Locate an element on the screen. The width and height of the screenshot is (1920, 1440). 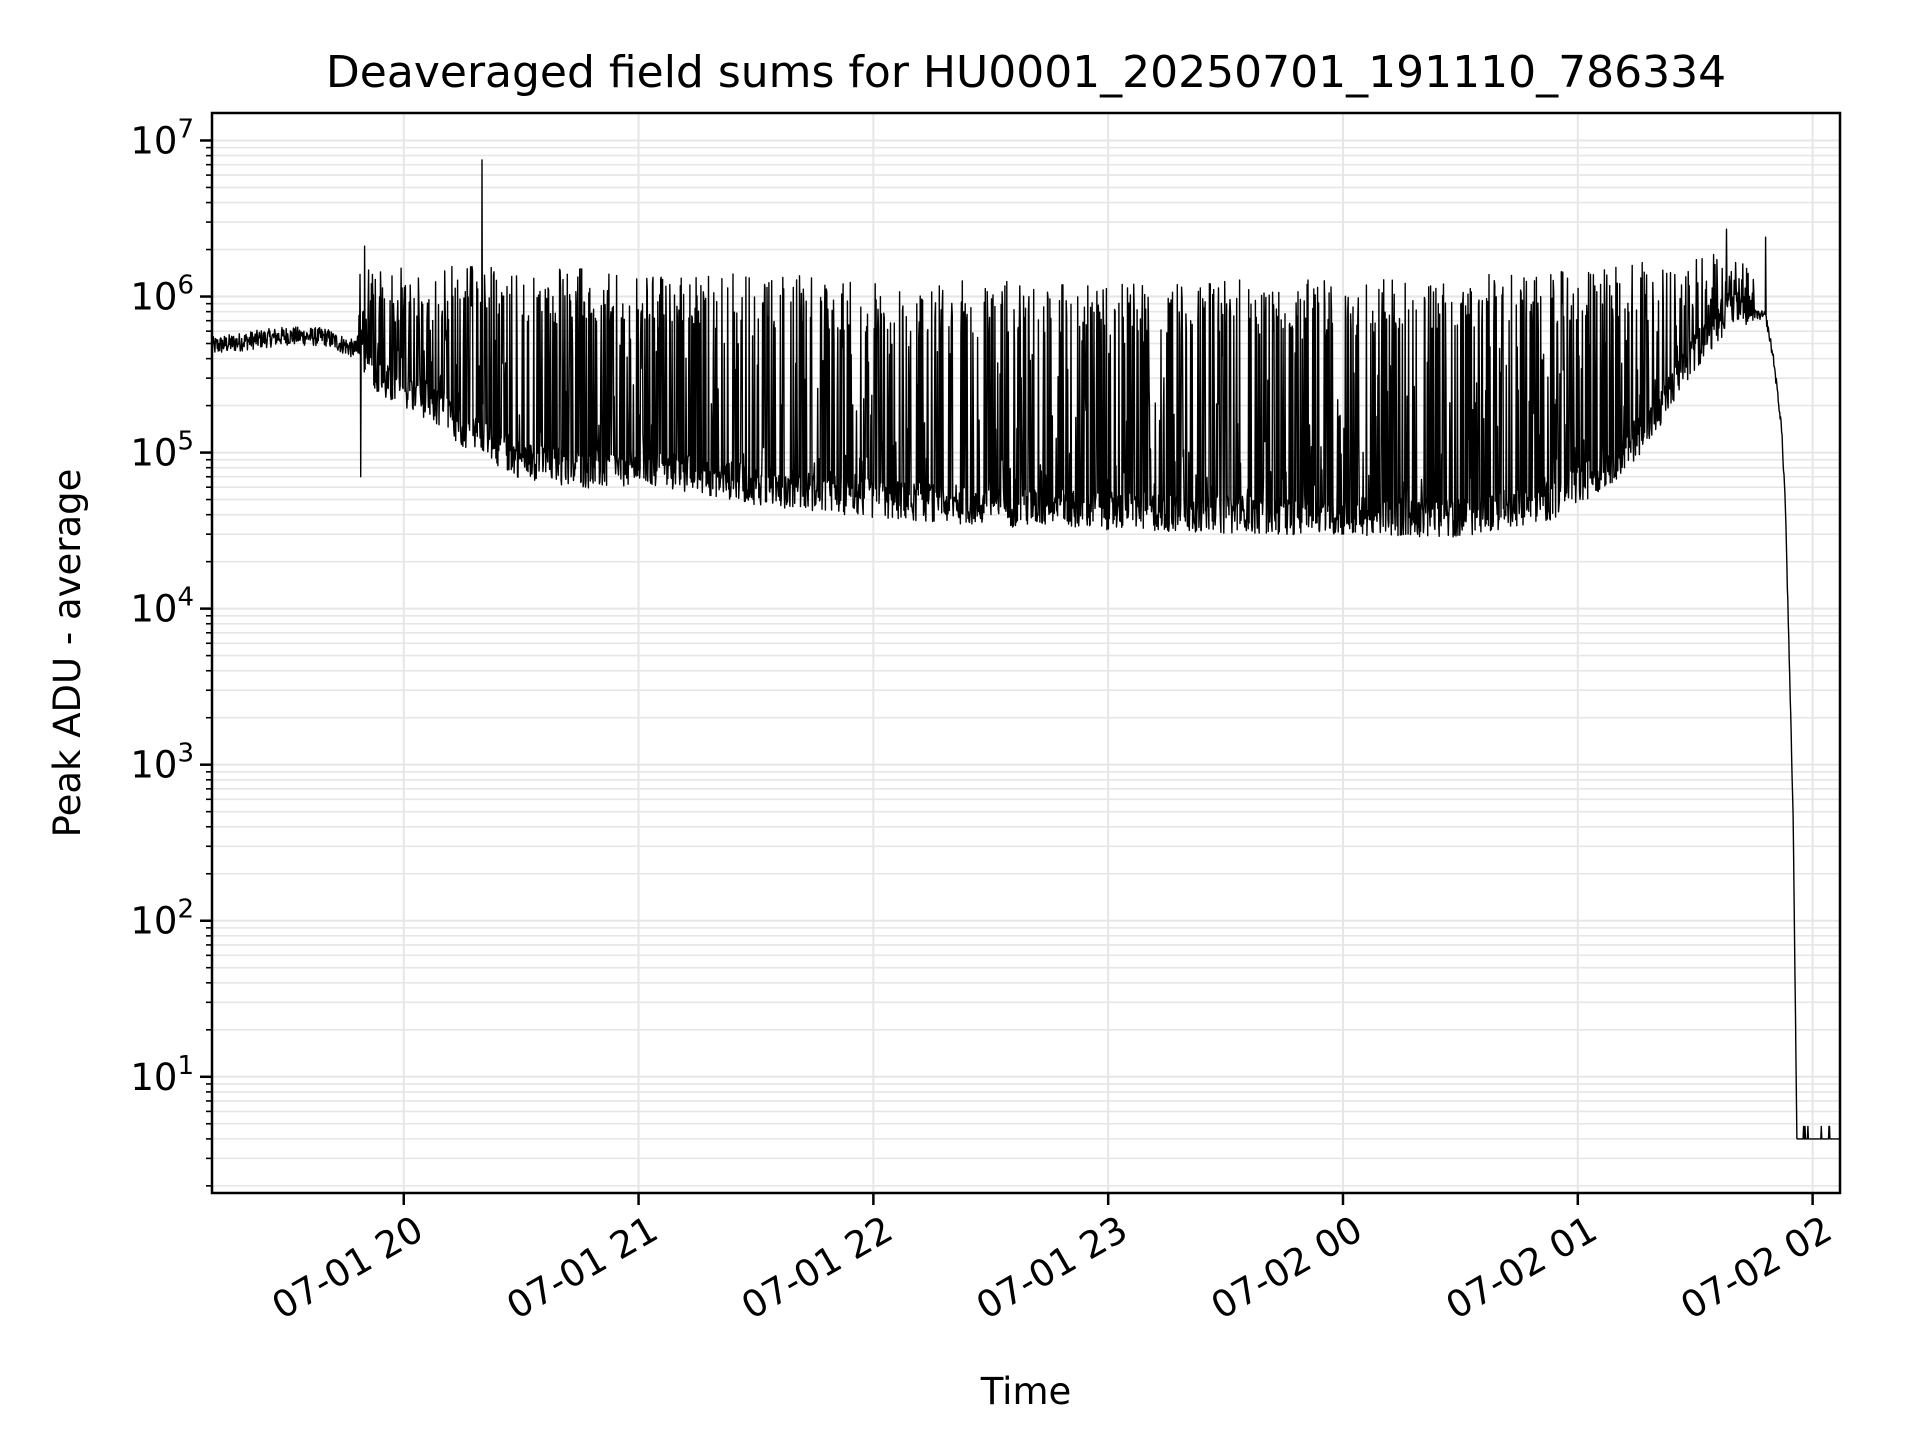
y-tick-label-exponent: 7 is located at coordinates (185, 129).